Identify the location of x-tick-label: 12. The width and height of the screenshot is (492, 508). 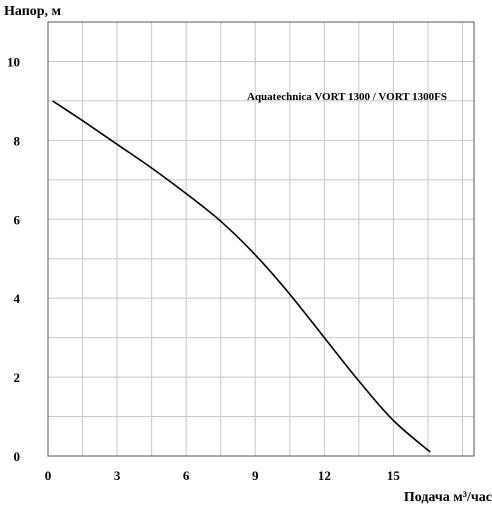
(324, 475).